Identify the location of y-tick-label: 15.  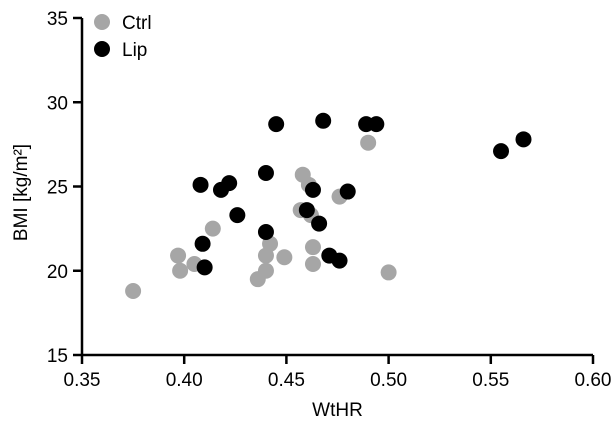
(57, 356).